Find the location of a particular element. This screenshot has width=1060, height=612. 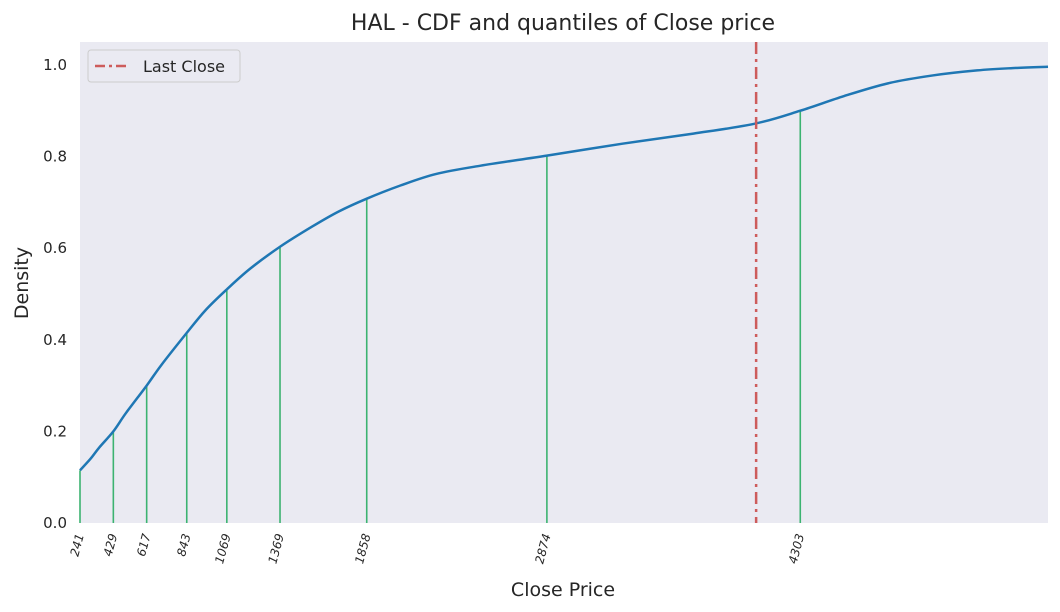

x-tick-label: 4303 is located at coordinates (796, 548).